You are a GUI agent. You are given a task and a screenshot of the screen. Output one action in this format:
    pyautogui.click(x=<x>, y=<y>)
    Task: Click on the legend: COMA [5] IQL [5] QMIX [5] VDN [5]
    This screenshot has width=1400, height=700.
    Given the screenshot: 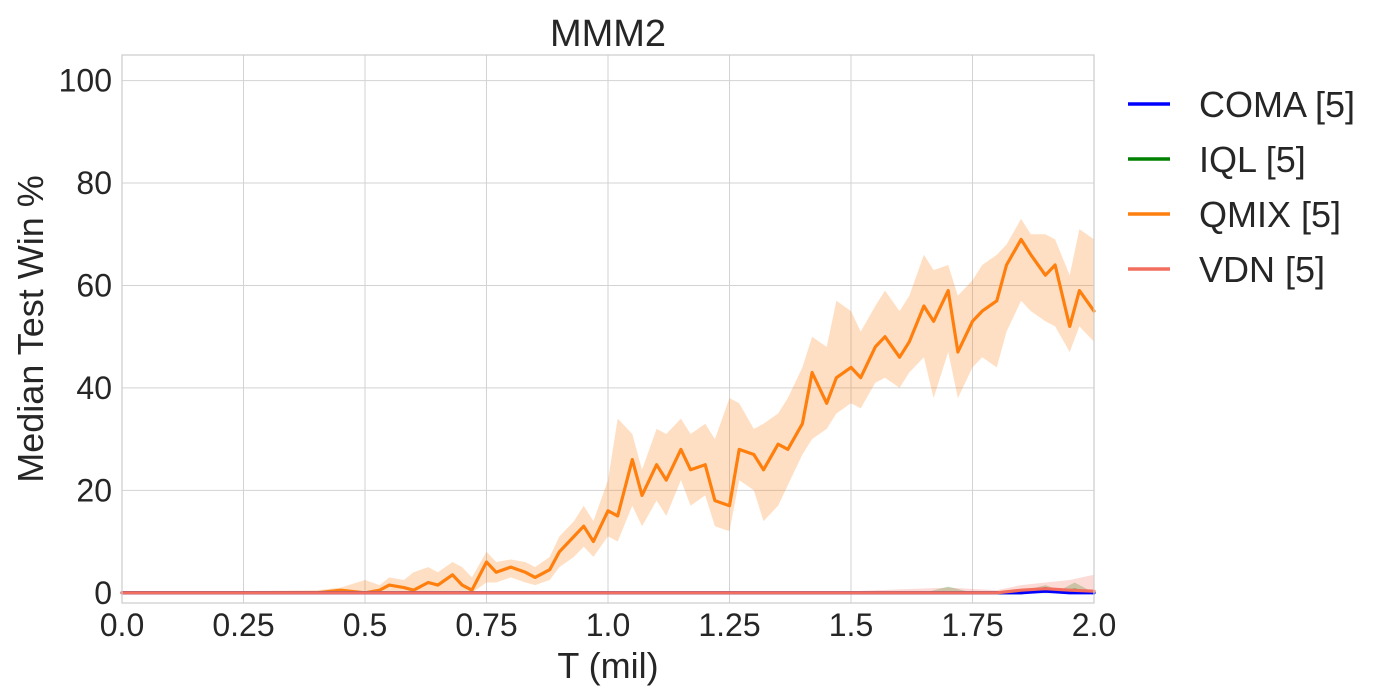 What is the action you would take?
    pyautogui.click(x=1241, y=187)
    